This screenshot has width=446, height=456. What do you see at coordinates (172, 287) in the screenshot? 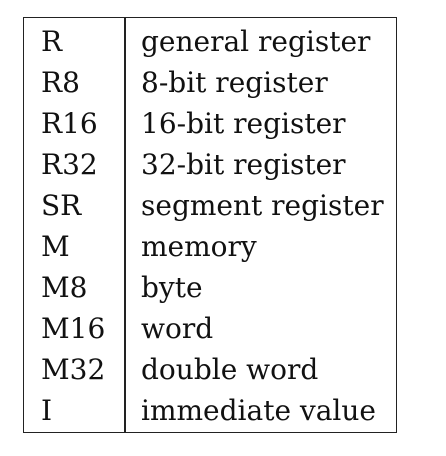
I see `description-cell: byte` at bounding box center [172, 287].